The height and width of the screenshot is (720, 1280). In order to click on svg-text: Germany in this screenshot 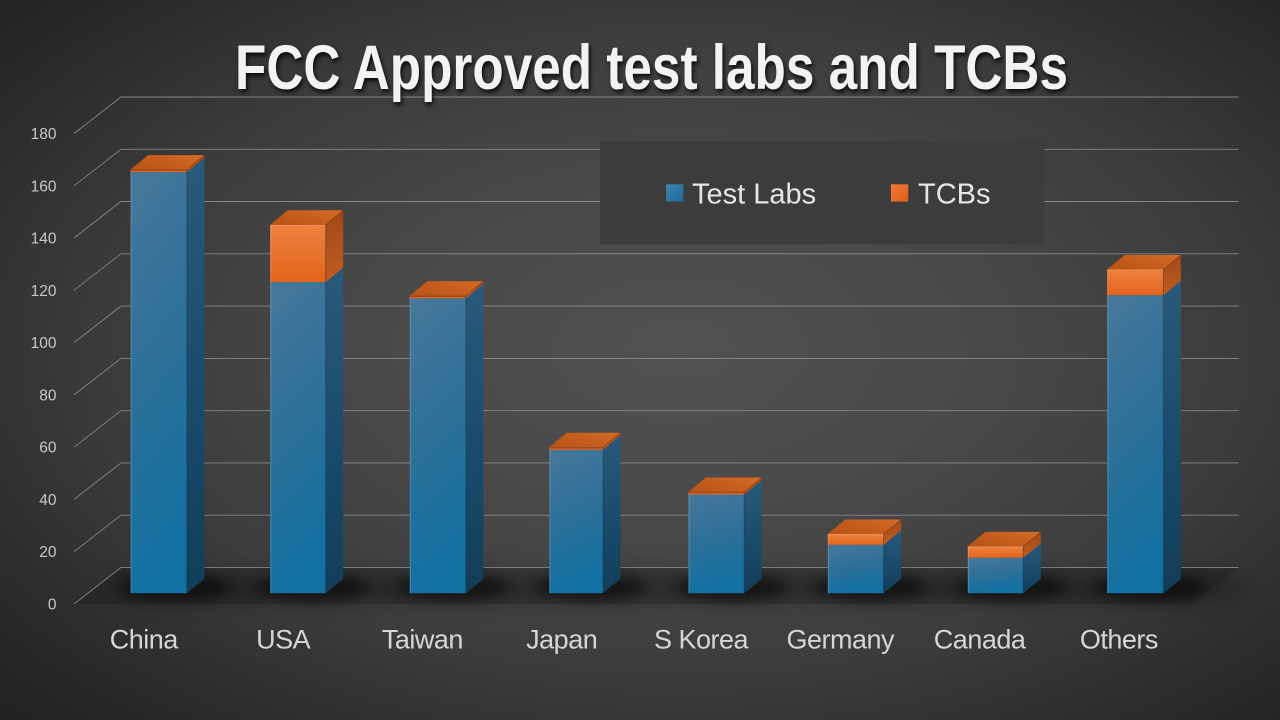, I will do `click(841, 640)`.